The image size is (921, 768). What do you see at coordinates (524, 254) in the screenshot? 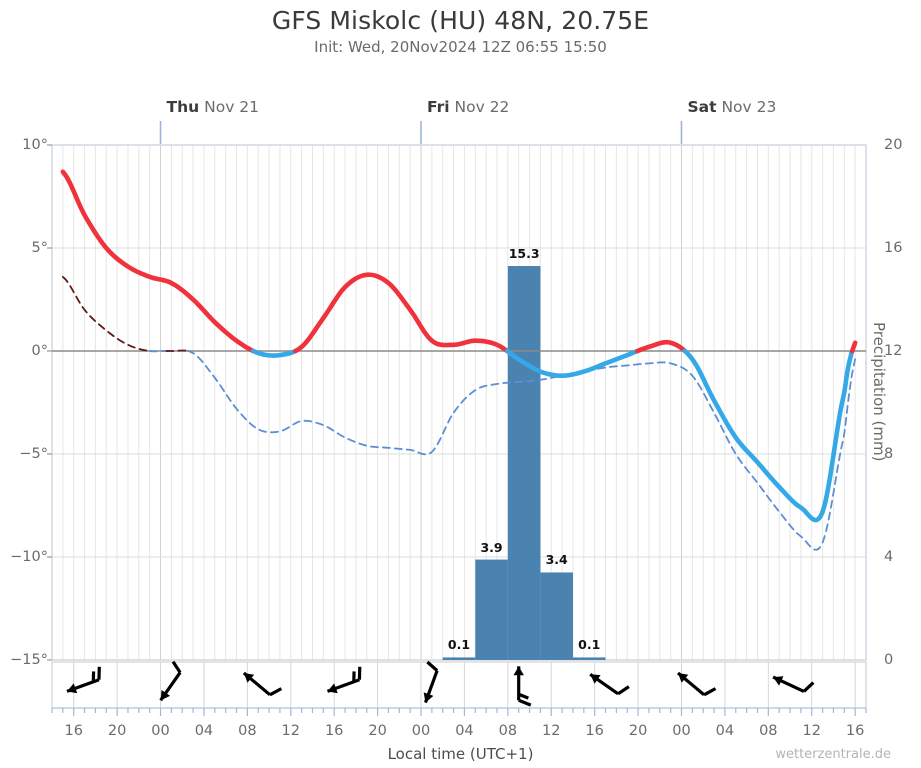
I see `precipitation-bar-label: 15.3` at bounding box center [524, 254].